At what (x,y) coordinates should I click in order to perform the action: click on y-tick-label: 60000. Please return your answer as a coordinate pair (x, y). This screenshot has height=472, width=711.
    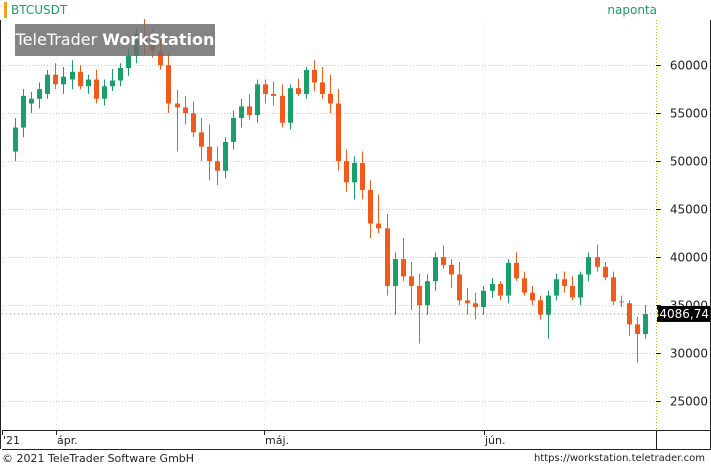
    Looking at the image, I should click on (689, 66).